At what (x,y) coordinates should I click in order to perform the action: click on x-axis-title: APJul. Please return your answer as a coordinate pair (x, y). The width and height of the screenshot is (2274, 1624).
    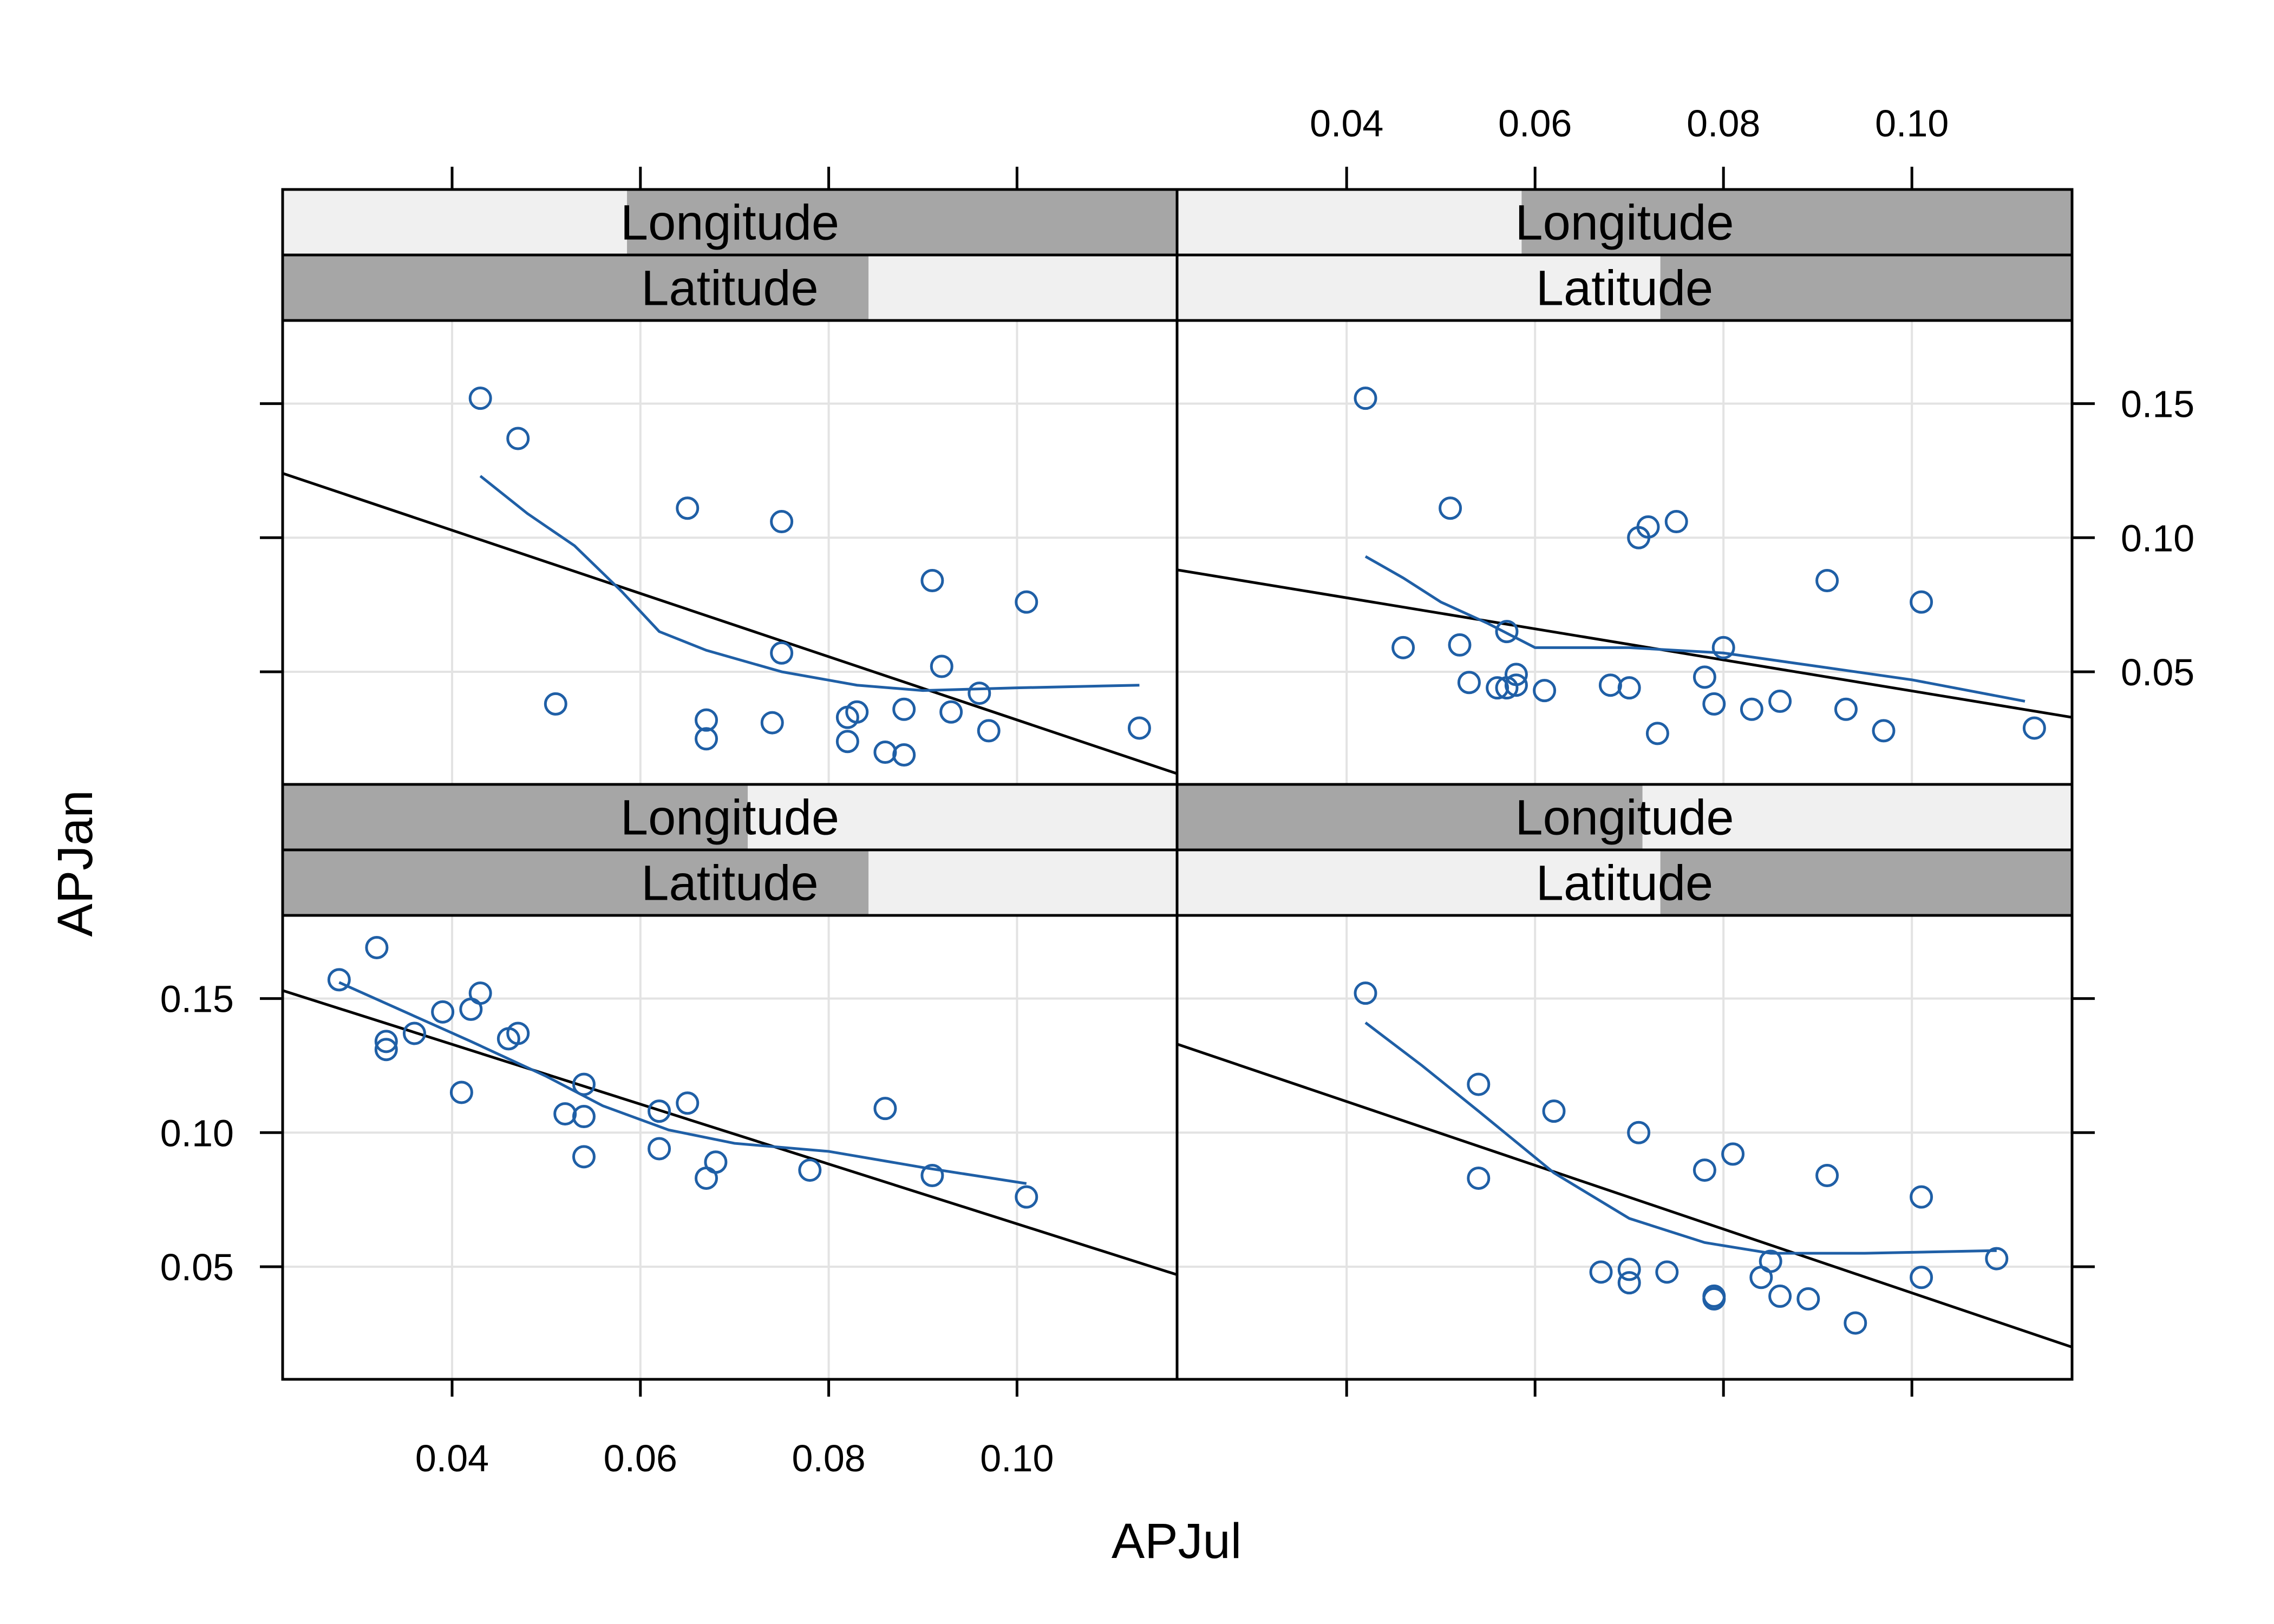
    Looking at the image, I should click on (1177, 1541).